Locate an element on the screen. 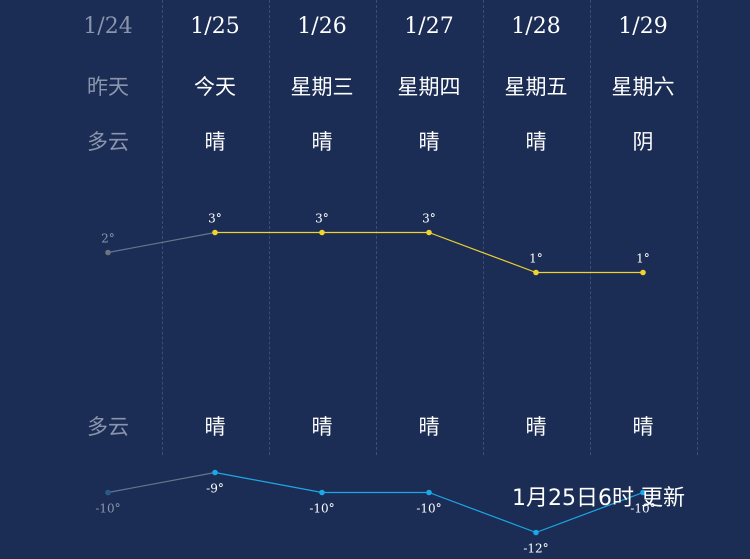  day-weekday: 星期四 is located at coordinates (429, 87).